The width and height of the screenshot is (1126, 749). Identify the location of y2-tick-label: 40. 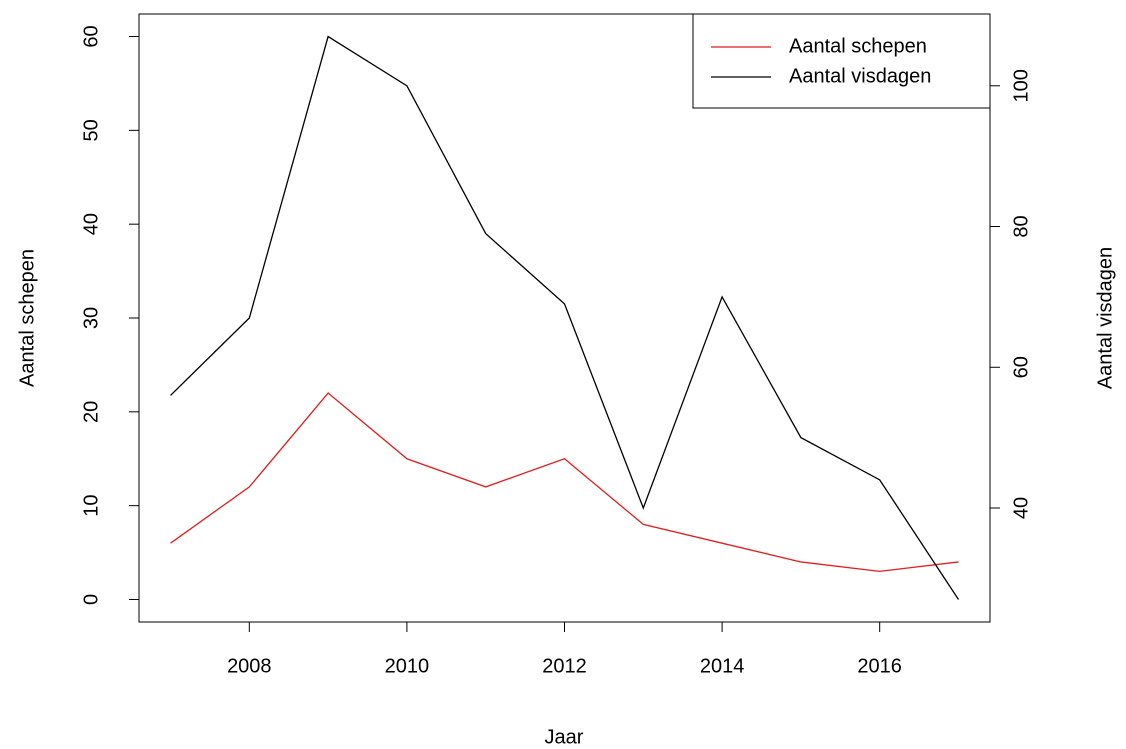
(1021, 508).